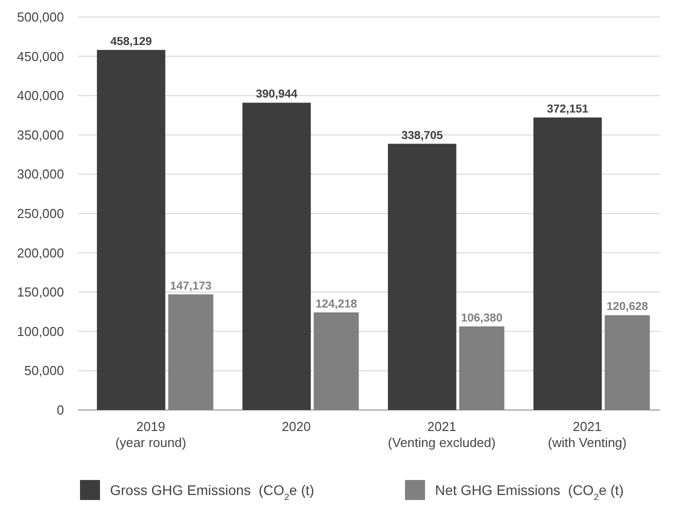 The image size is (678, 515). What do you see at coordinates (131, 42) in the screenshot?
I see `data-label: 458,129` at bounding box center [131, 42].